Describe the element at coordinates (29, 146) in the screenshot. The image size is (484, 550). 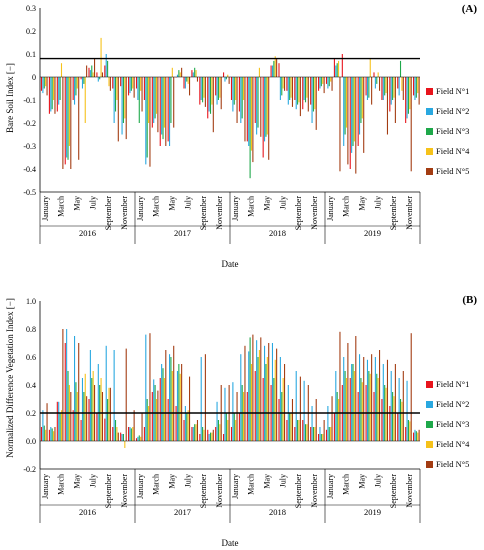
I see `bsi-y-tick-label: -0.3` at that location.